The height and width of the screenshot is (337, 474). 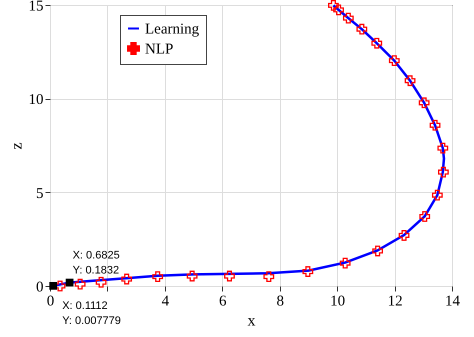 I want to click on y-axis-title: z, so click(x=17, y=146).